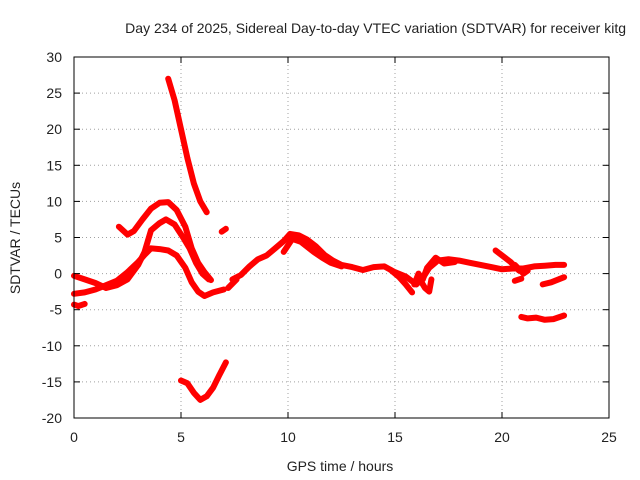 This screenshot has height=480, width=640. Describe the element at coordinates (203, 381) in the screenshot. I see `series-line-s6` at that location.